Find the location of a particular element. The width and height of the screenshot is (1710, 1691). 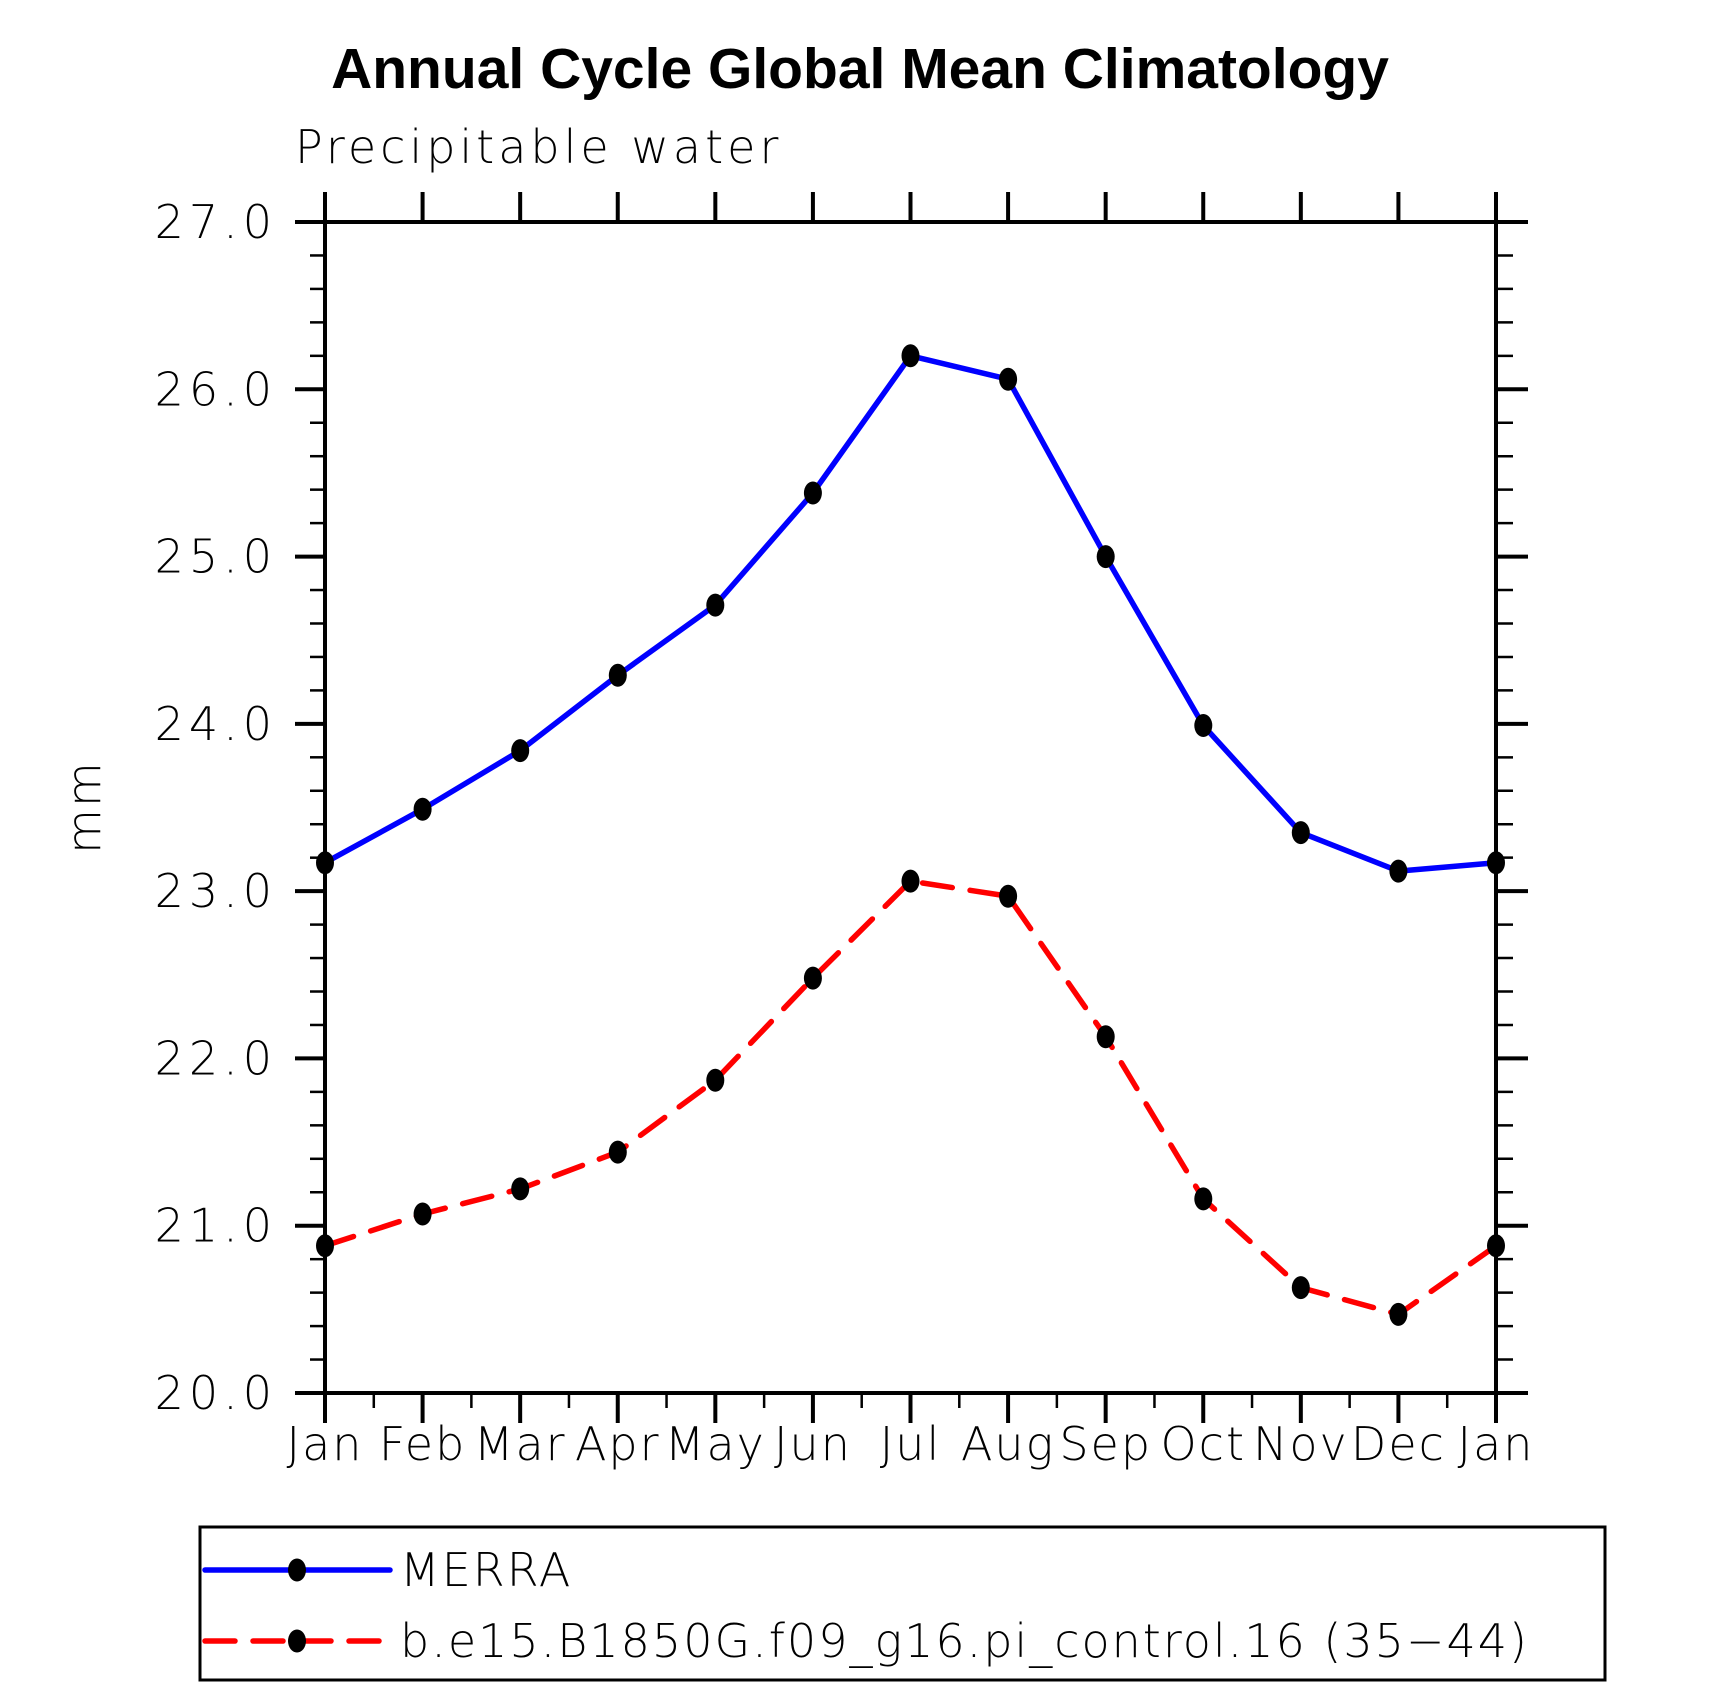

x-tick-label: Apr is located at coordinates (618, 1444).